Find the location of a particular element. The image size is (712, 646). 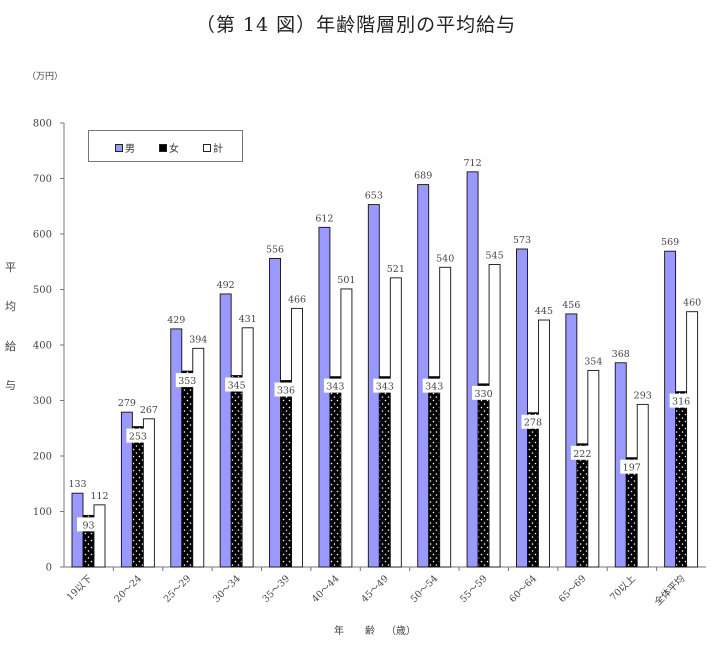

value-label-female: 353 is located at coordinates (187, 381).